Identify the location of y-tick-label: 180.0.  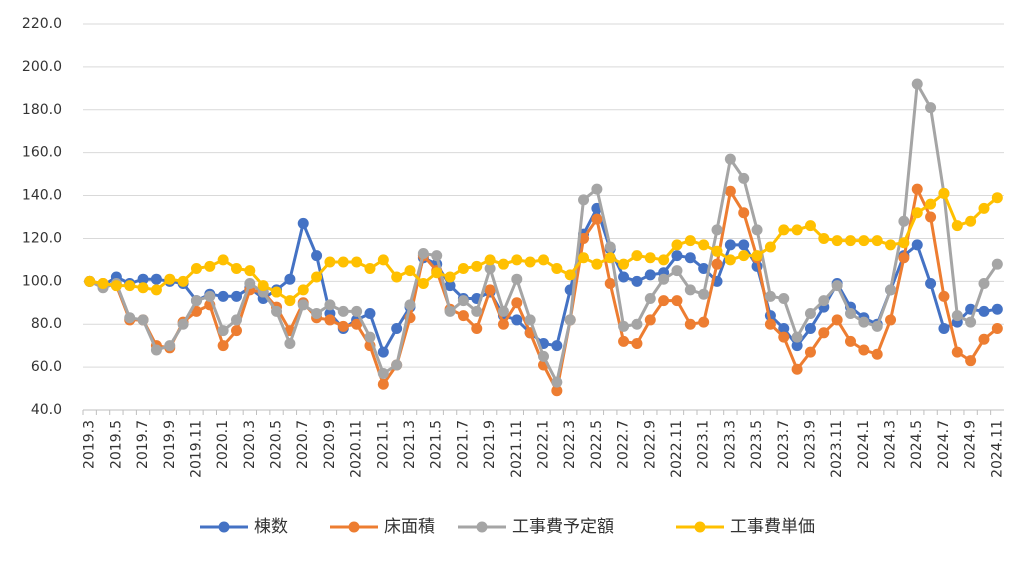
(42, 110).